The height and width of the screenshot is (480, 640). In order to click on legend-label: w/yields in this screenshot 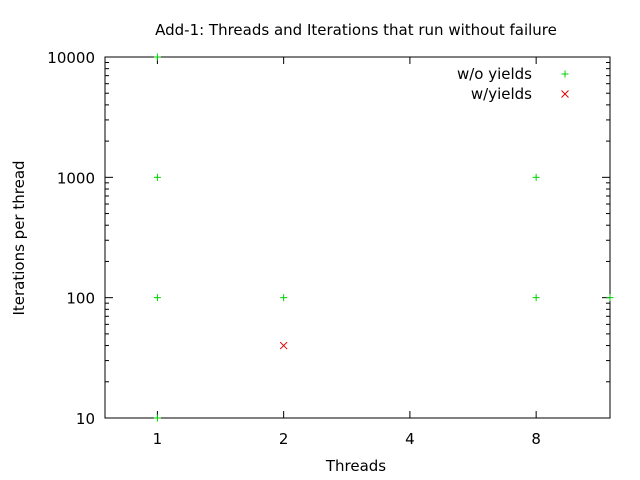, I will do `click(501, 94)`.